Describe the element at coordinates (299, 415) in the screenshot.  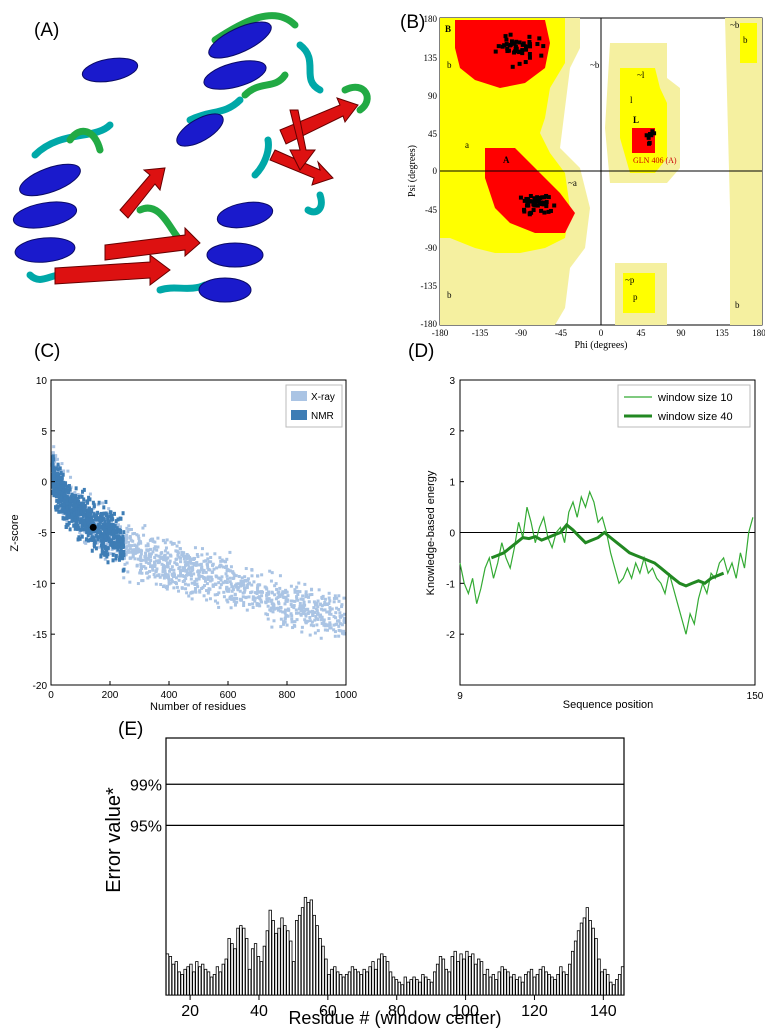
I see `legend-swatch-nmr` at that location.